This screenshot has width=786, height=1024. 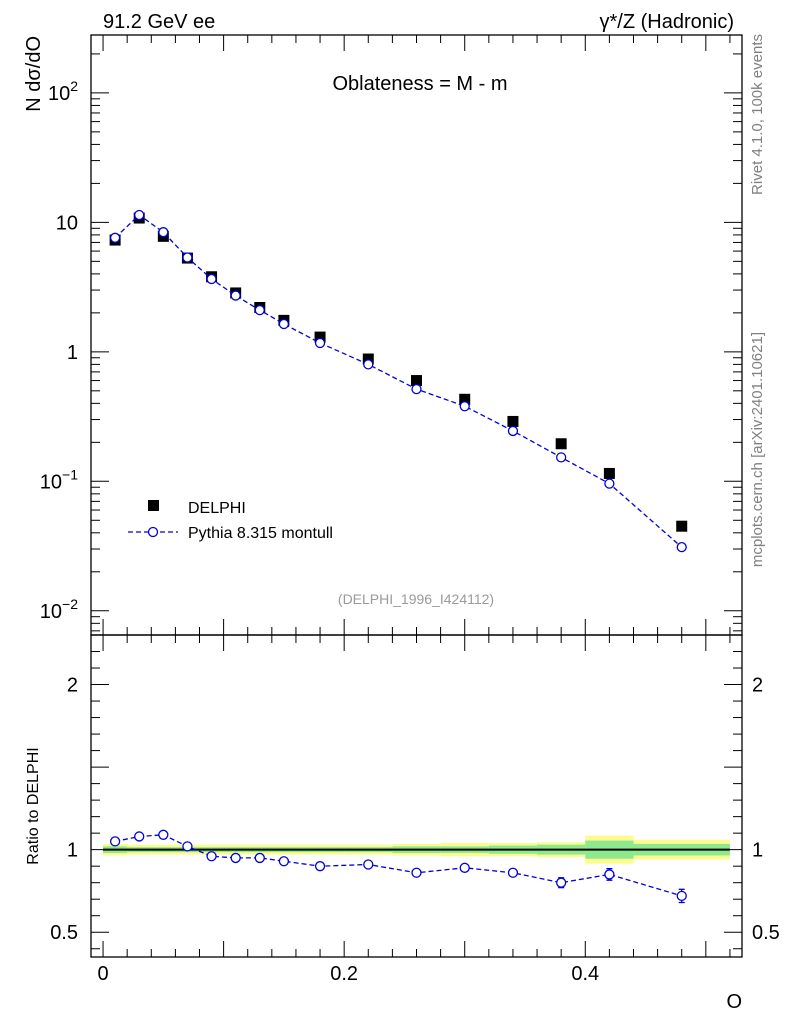 I want to click on x-axis-label: O, so click(x=734, y=1002).